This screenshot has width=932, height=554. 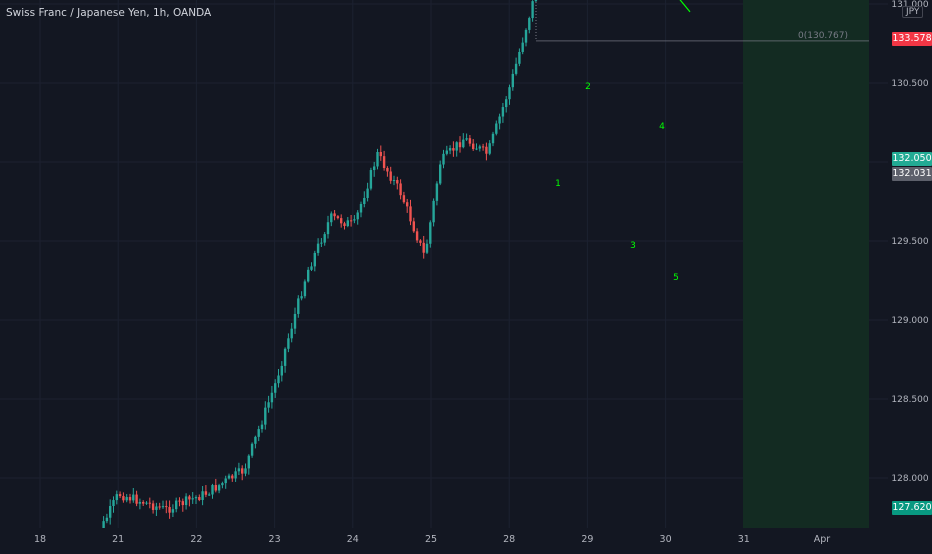 What do you see at coordinates (912, 39) in the screenshot?
I see `stop-price-tag: 133.578` at bounding box center [912, 39].